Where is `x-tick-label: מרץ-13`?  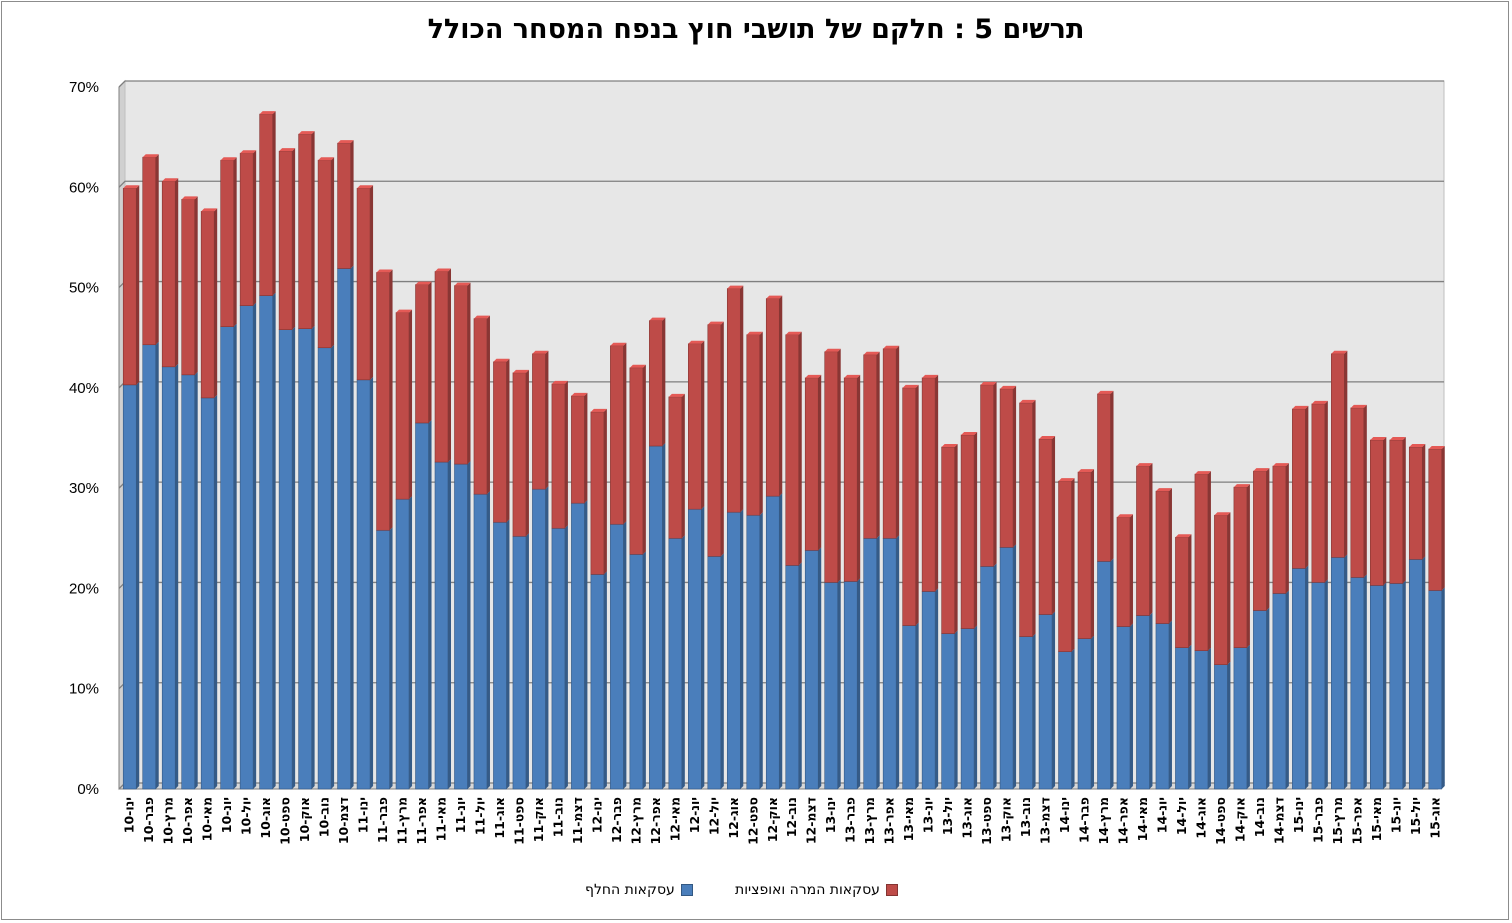 x-tick-label: מרץ-13 is located at coordinates (869, 820).